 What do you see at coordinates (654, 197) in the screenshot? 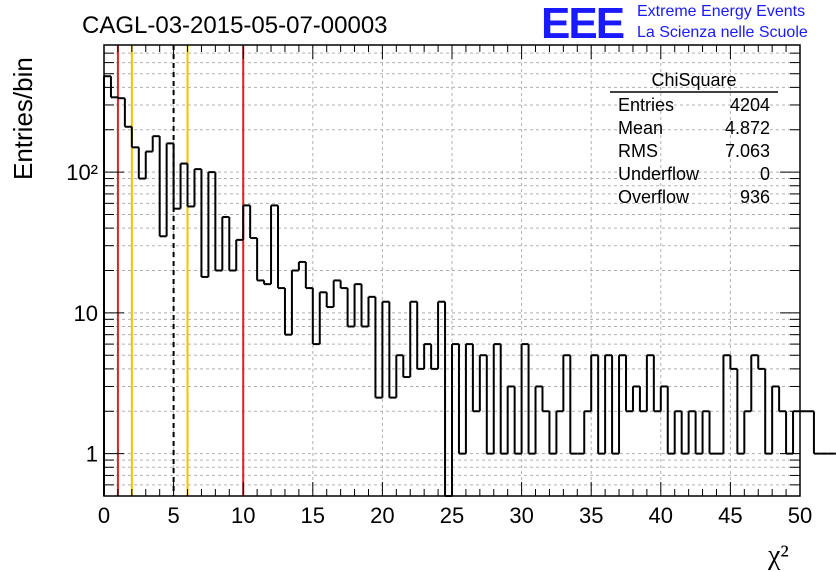
I see `stats-label: Overflow` at bounding box center [654, 197].